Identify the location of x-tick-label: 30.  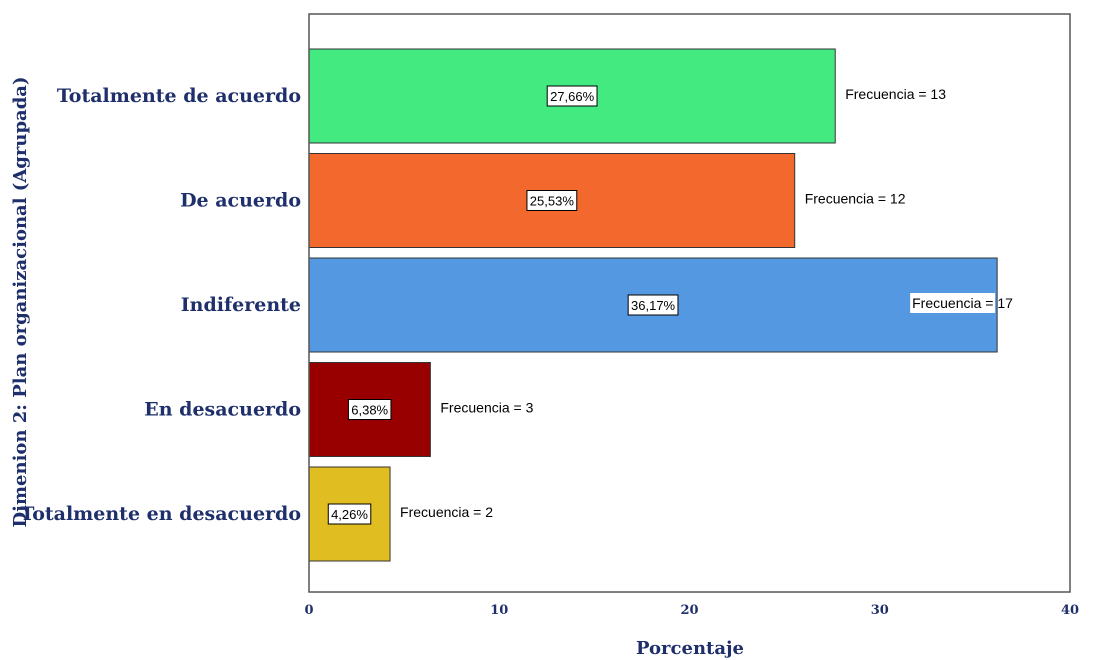
(880, 610).